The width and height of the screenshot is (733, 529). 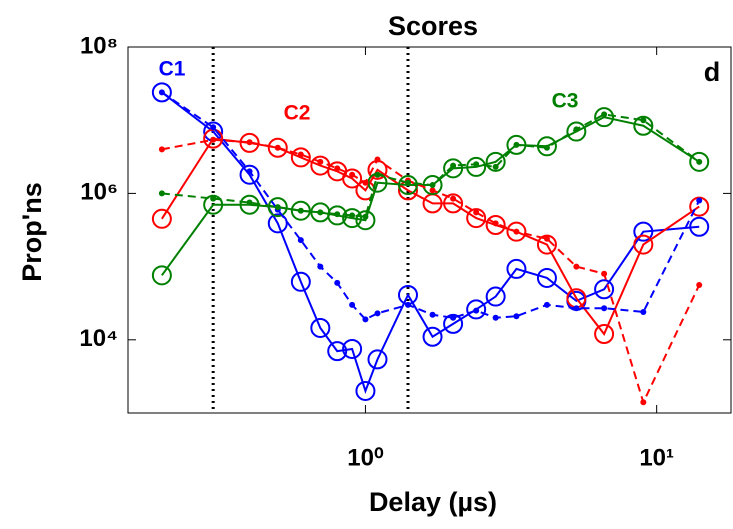 What do you see at coordinates (297, 113) in the screenshot?
I see `series-label: C2` at bounding box center [297, 113].